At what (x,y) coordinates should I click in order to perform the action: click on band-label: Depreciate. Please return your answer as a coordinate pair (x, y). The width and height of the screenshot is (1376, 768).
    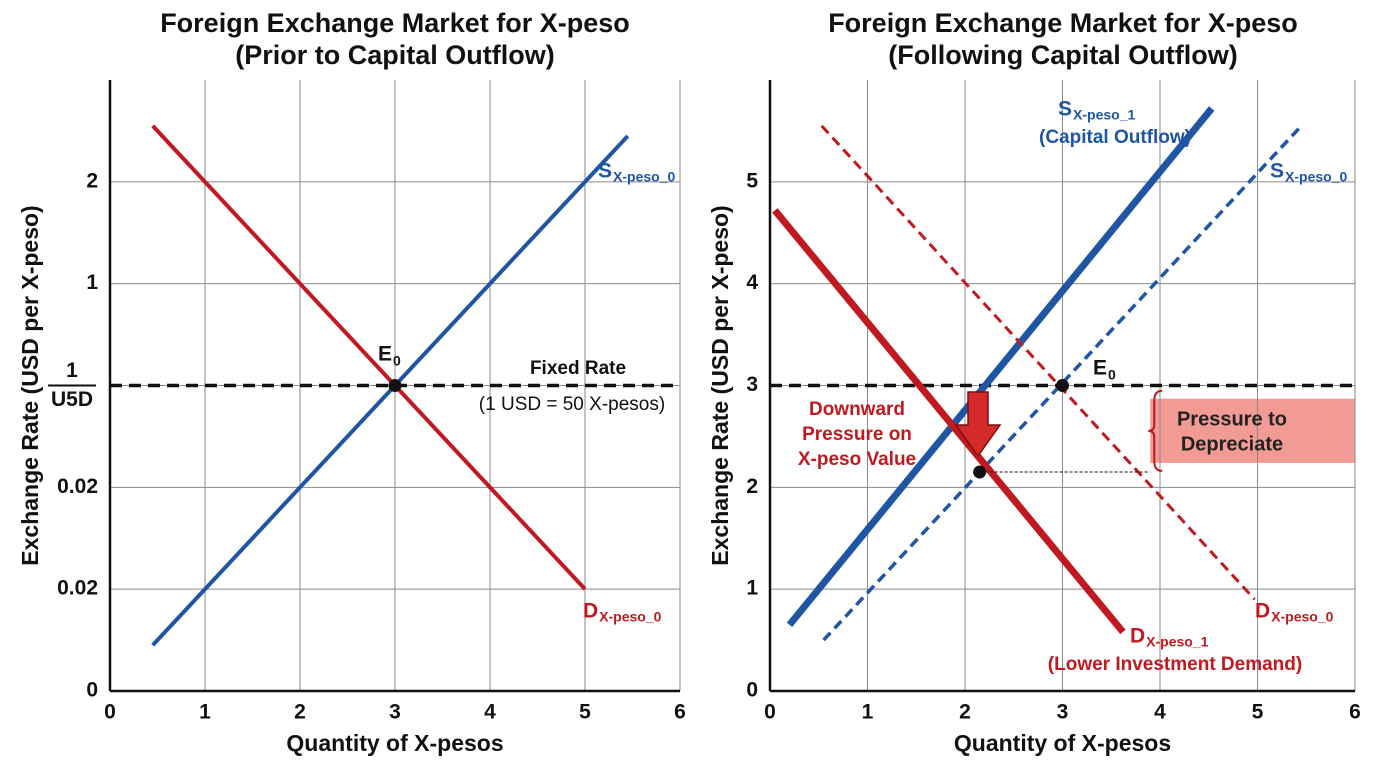
    Looking at the image, I should click on (1232, 444).